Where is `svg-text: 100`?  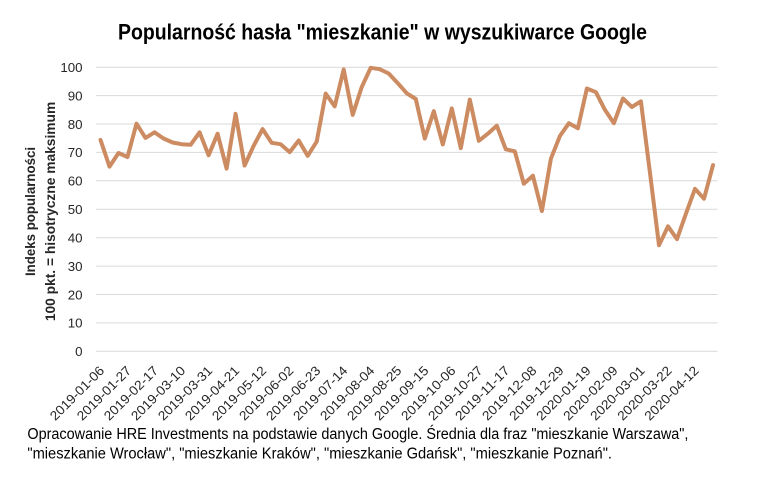
svg-text: 100 is located at coordinates (71, 67).